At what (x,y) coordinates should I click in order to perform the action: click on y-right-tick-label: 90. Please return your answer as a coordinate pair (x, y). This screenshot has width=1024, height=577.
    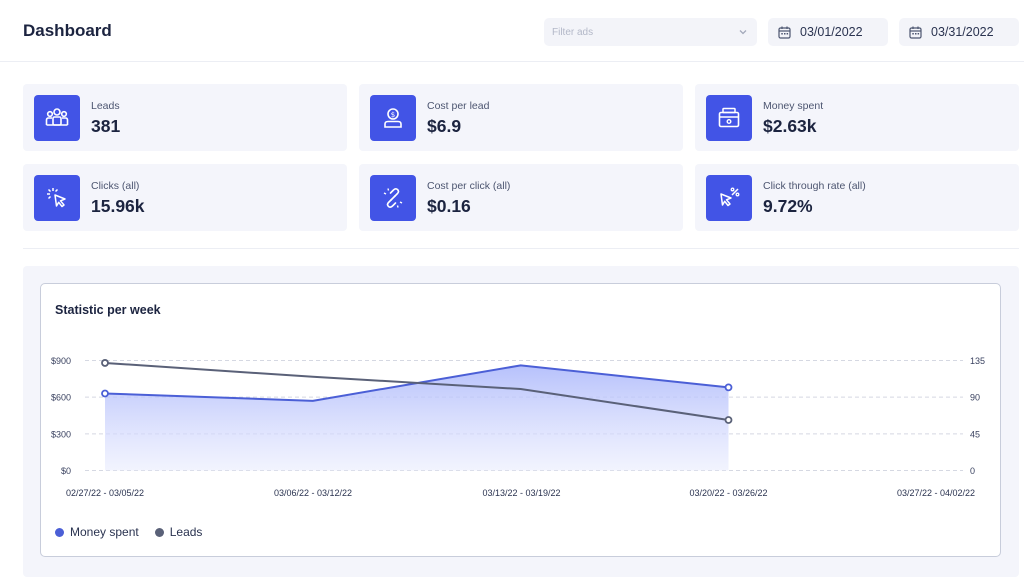
    Looking at the image, I should click on (975, 398).